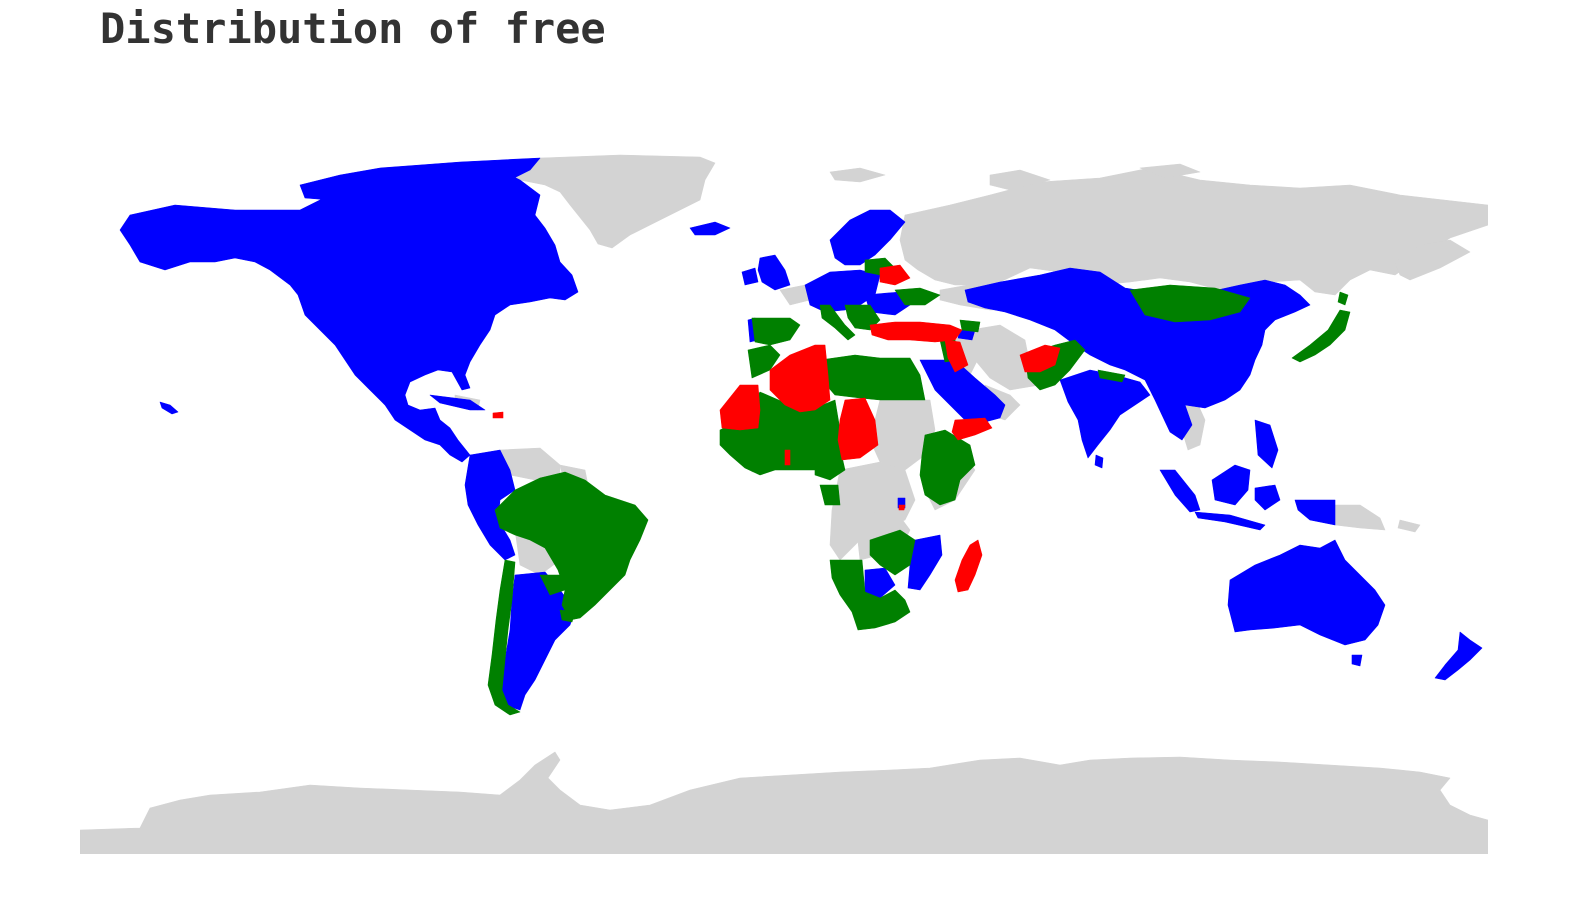 The width and height of the screenshot is (1570, 900). Describe the element at coordinates (867, 237) in the screenshot. I see `region-scandinavia` at that location.